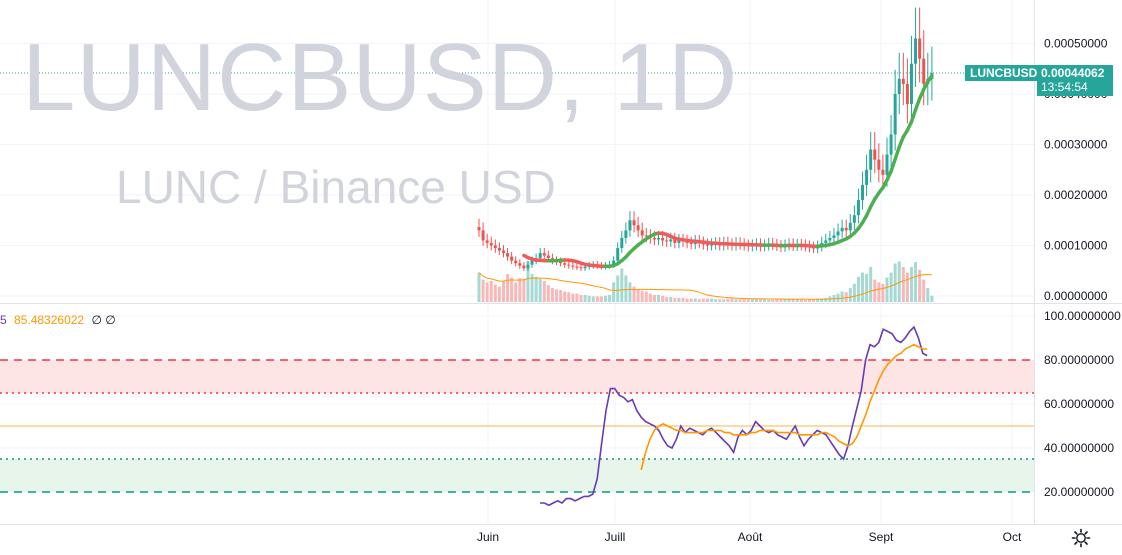 The image size is (1122, 555). I want to click on price-tick-label: 0.00050000, so click(1076, 44).